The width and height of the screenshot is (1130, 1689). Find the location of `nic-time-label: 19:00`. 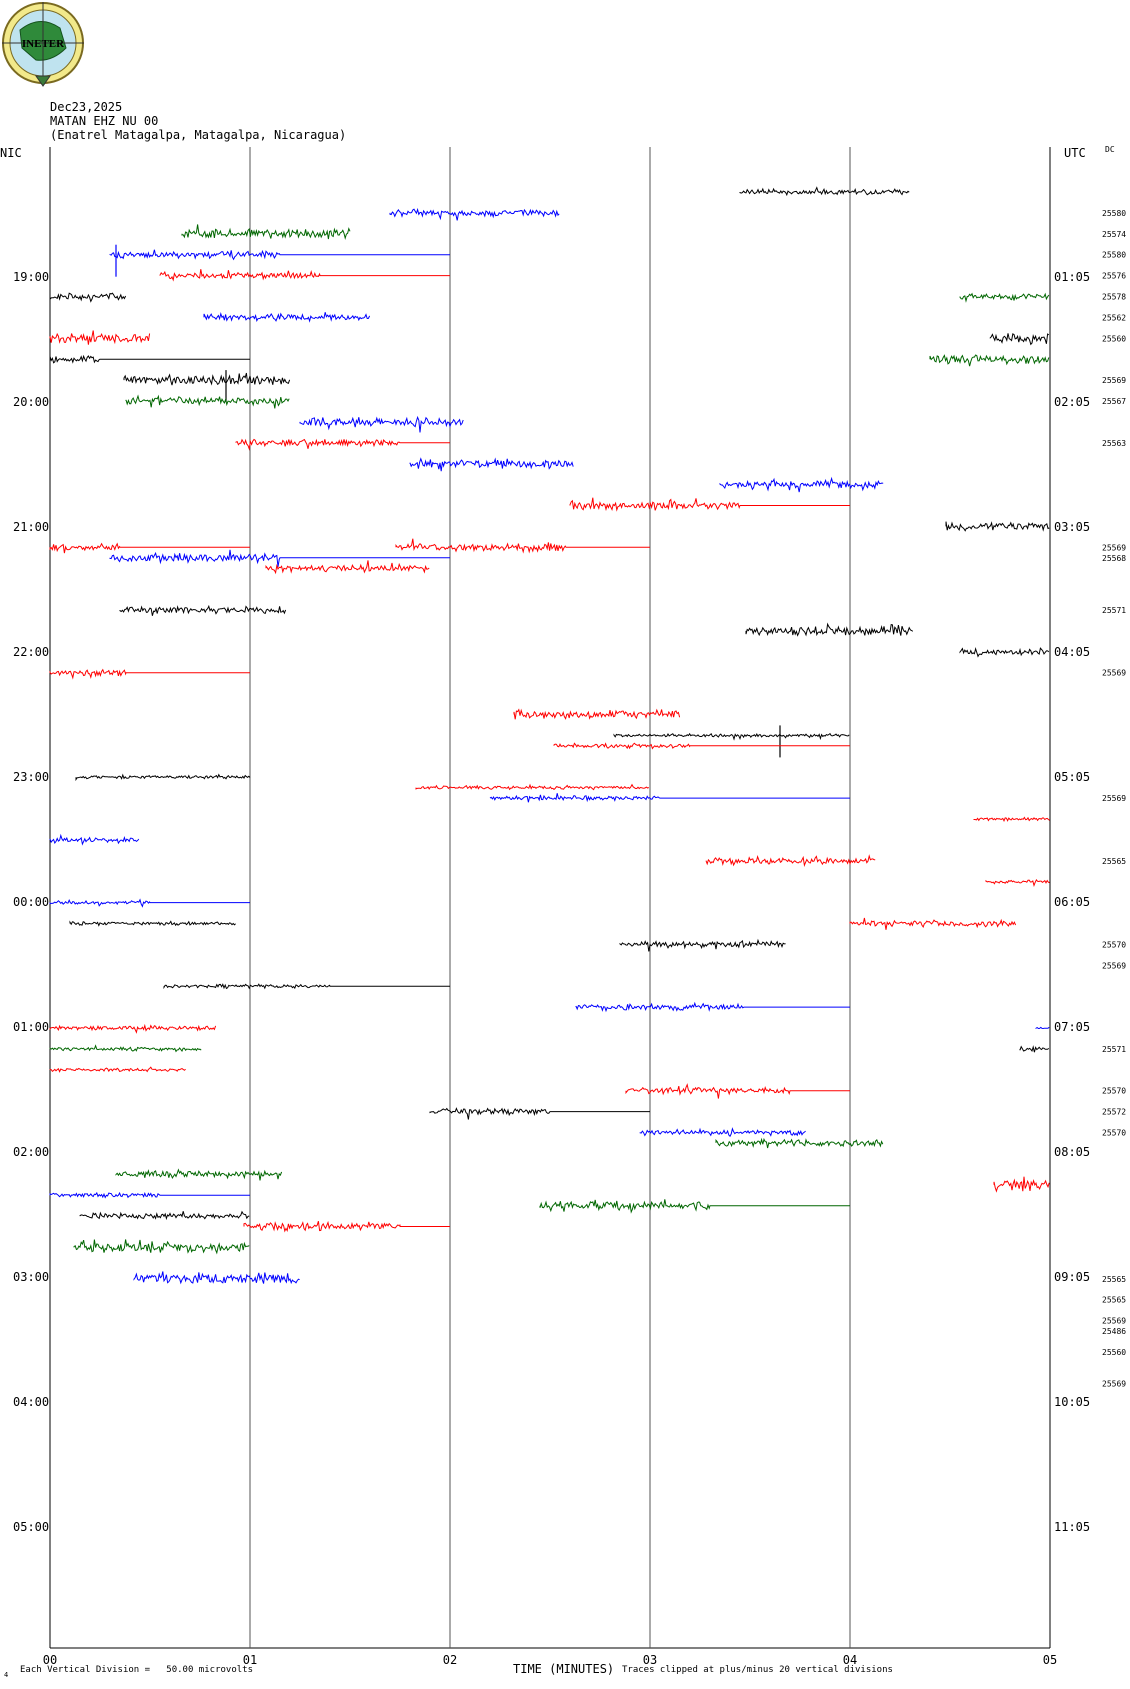

nic-time-label: 19:00 is located at coordinates (31, 277).